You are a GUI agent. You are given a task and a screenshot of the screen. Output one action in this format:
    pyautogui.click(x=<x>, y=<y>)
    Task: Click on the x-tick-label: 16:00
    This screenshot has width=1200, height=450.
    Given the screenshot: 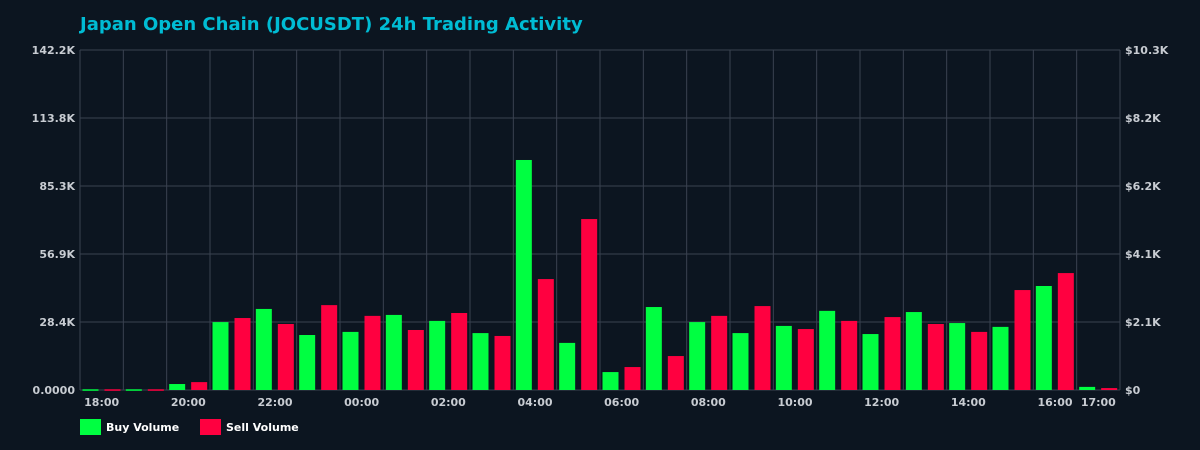 What is the action you would take?
    pyautogui.click(x=1054, y=402)
    